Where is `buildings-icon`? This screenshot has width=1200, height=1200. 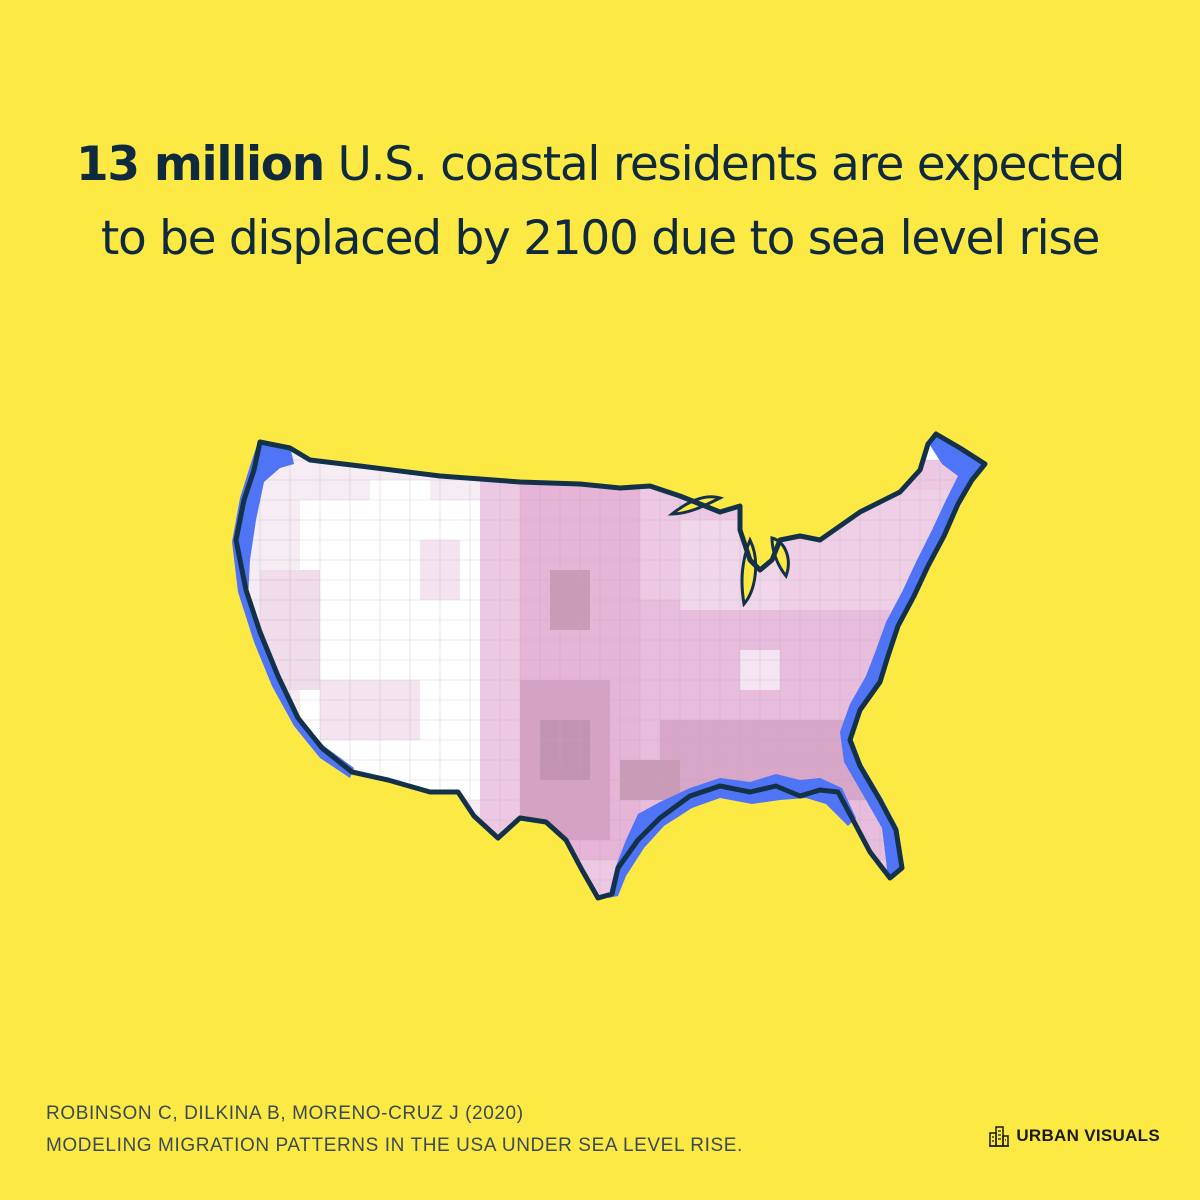 buildings-icon is located at coordinates (999, 1136).